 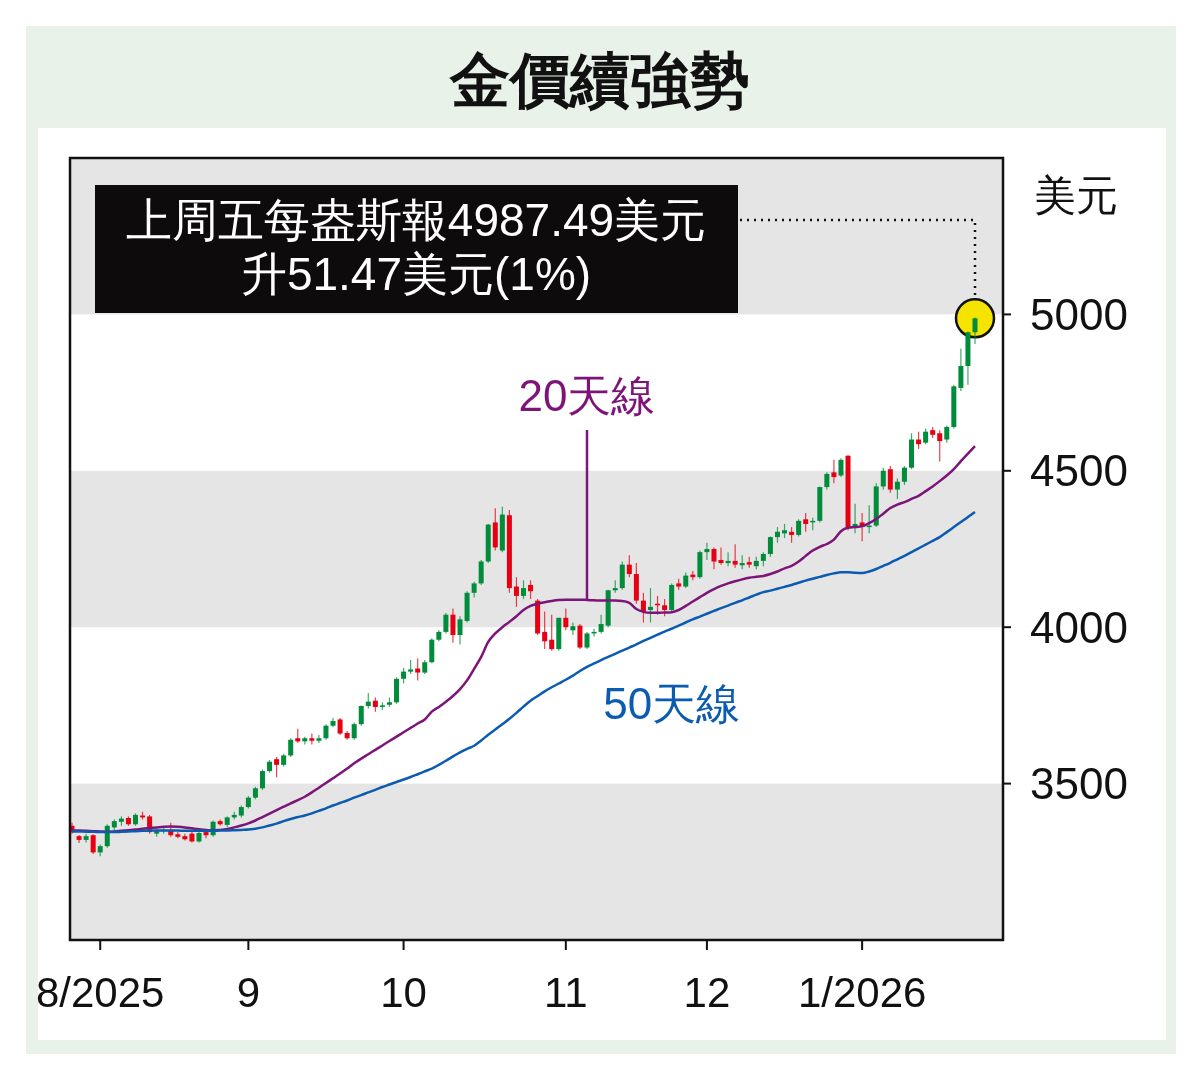 What do you see at coordinates (416, 274) in the screenshot?
I see `annotation: 升51.47美元(1%)` at bounding box center [416, 274].